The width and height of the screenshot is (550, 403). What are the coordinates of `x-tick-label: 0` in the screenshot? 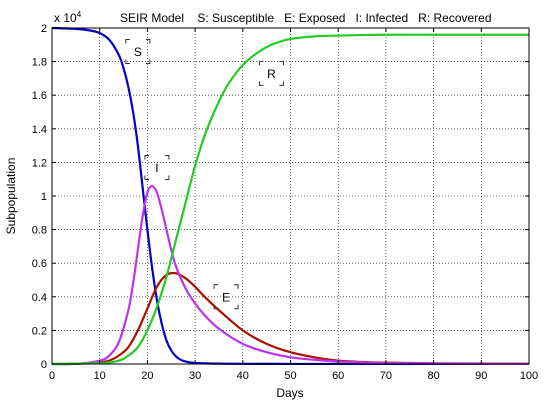 It's located at (52, 376).